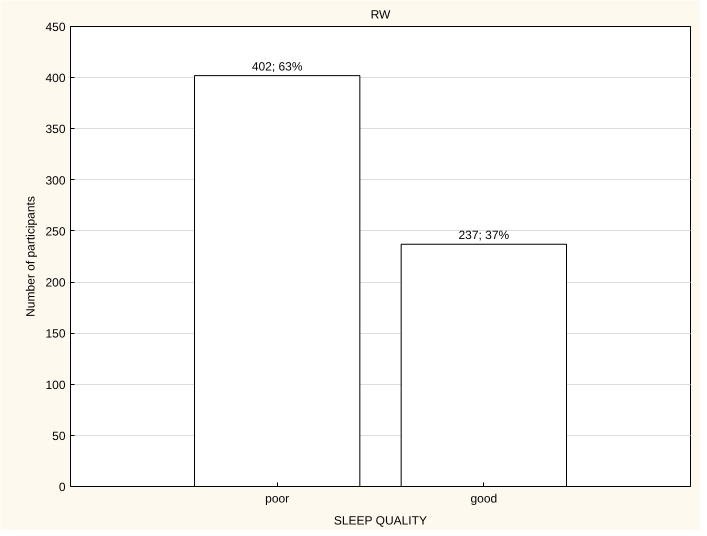  I want to click on y-tick-label: 400, so click(55, 78).